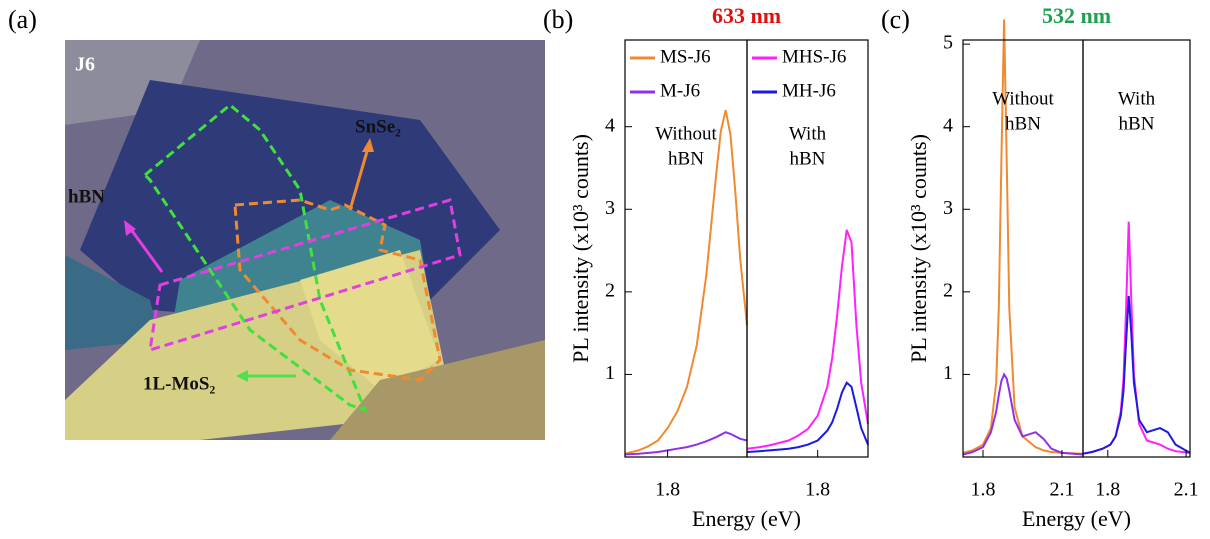 The height and width of the screenshot is (539, 1210). Describe the element at coordinates (895, 19) in the screenshot. I see `panel-label: (c)` at that location.